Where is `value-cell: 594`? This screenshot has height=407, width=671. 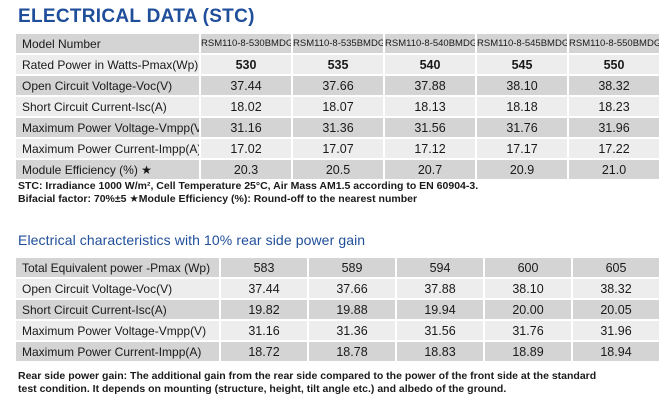 value-cell: 594 is located at coordinates (441, 268).